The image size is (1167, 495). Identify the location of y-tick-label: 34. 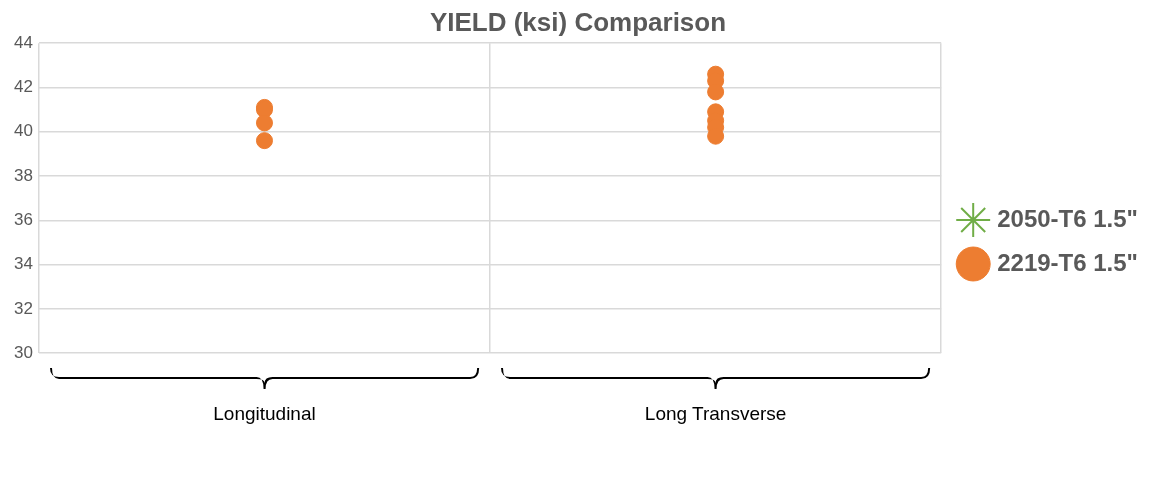
(23, 264).